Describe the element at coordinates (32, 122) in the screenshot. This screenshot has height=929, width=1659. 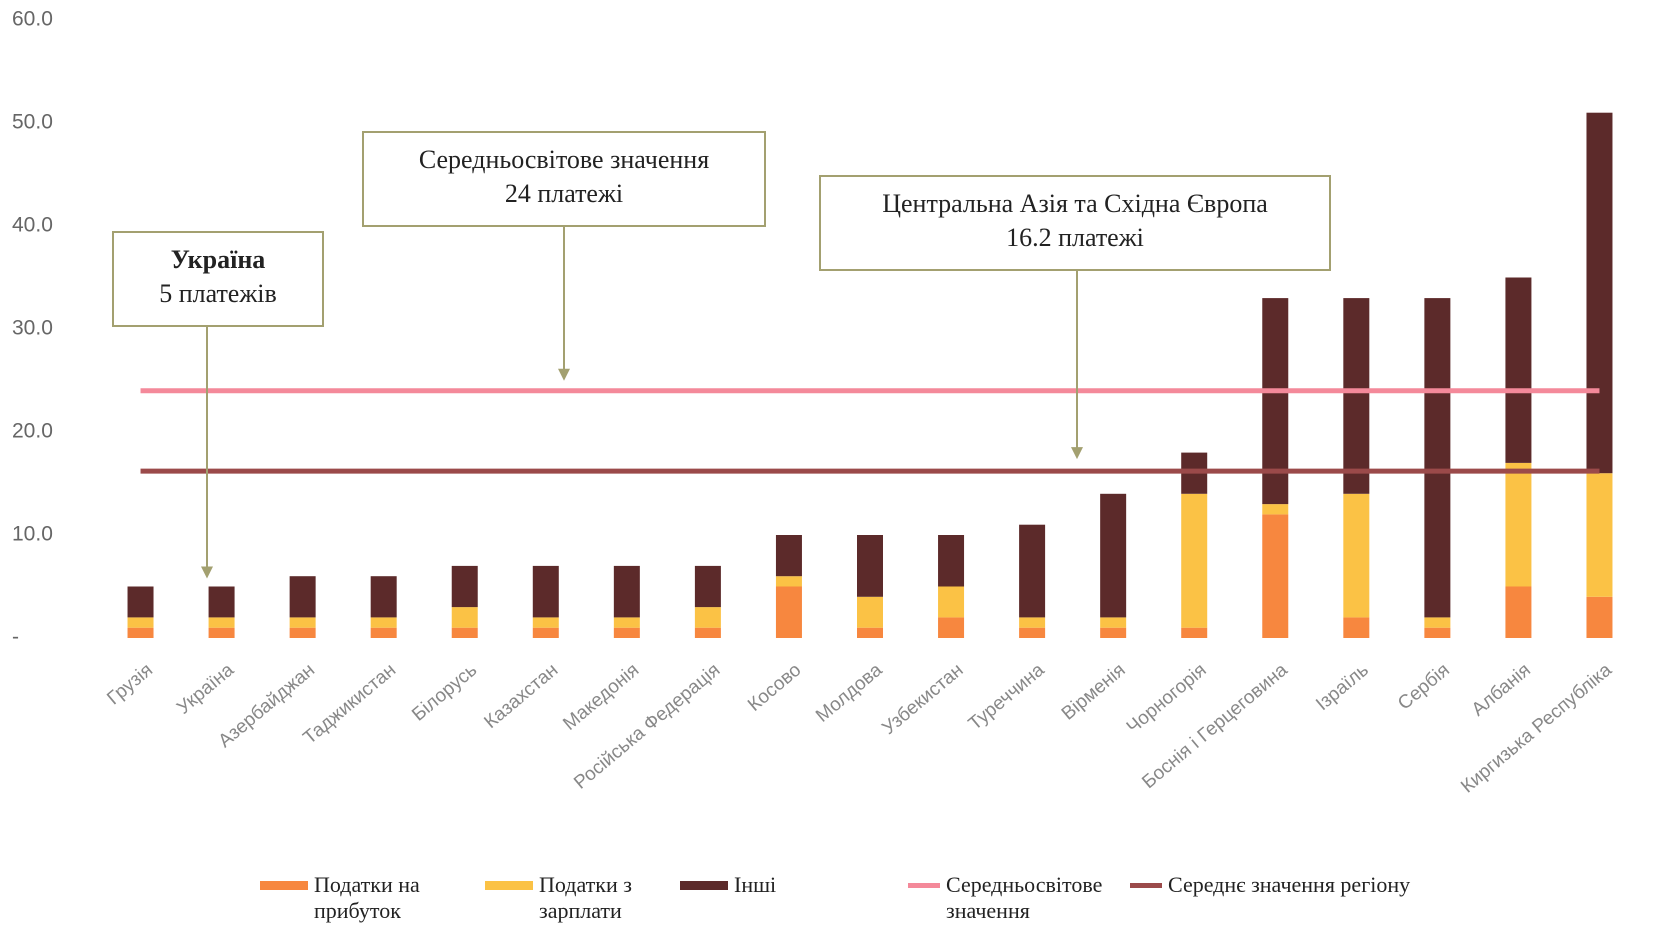
I see `y-tick-label: 50.0` at that location.